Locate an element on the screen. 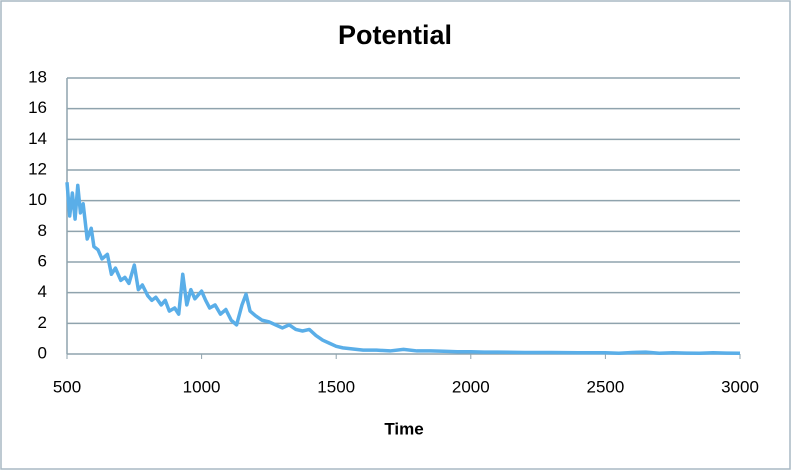 Image resolution: width=791 pixels, height=470 pixels. y-tick-label: 4 is located at coordinates (42, 291).